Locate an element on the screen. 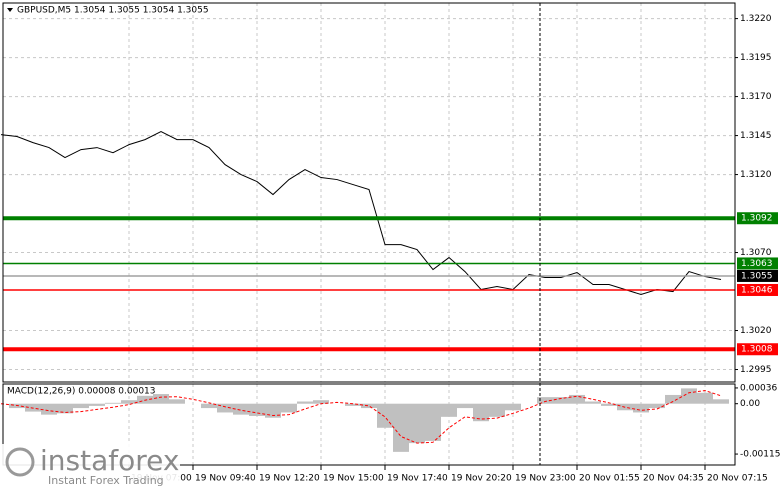 The height and width of the screenshot is (489, 781). x-tick-label: 20 Nov 04:35 is located at coordinates (673, 479).